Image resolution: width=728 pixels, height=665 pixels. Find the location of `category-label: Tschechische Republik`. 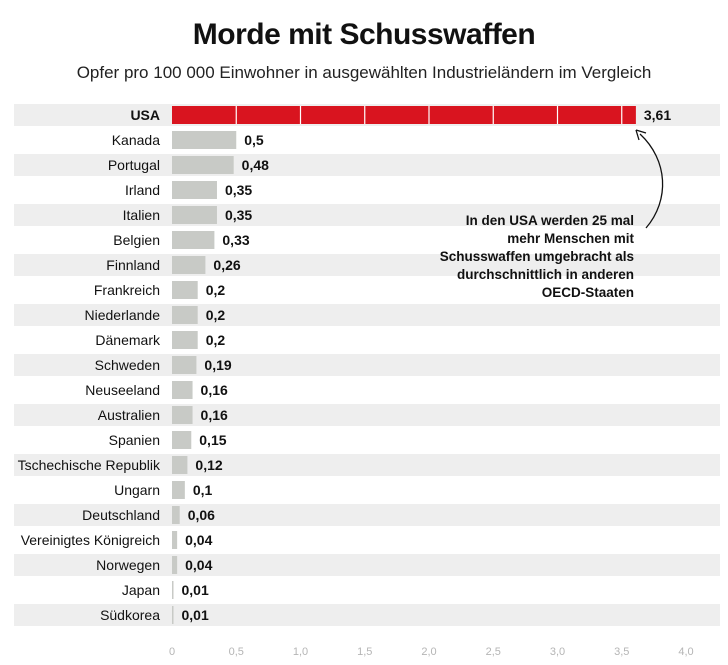

category-label: Tschechische Republik is located at coordinates (89, 465).